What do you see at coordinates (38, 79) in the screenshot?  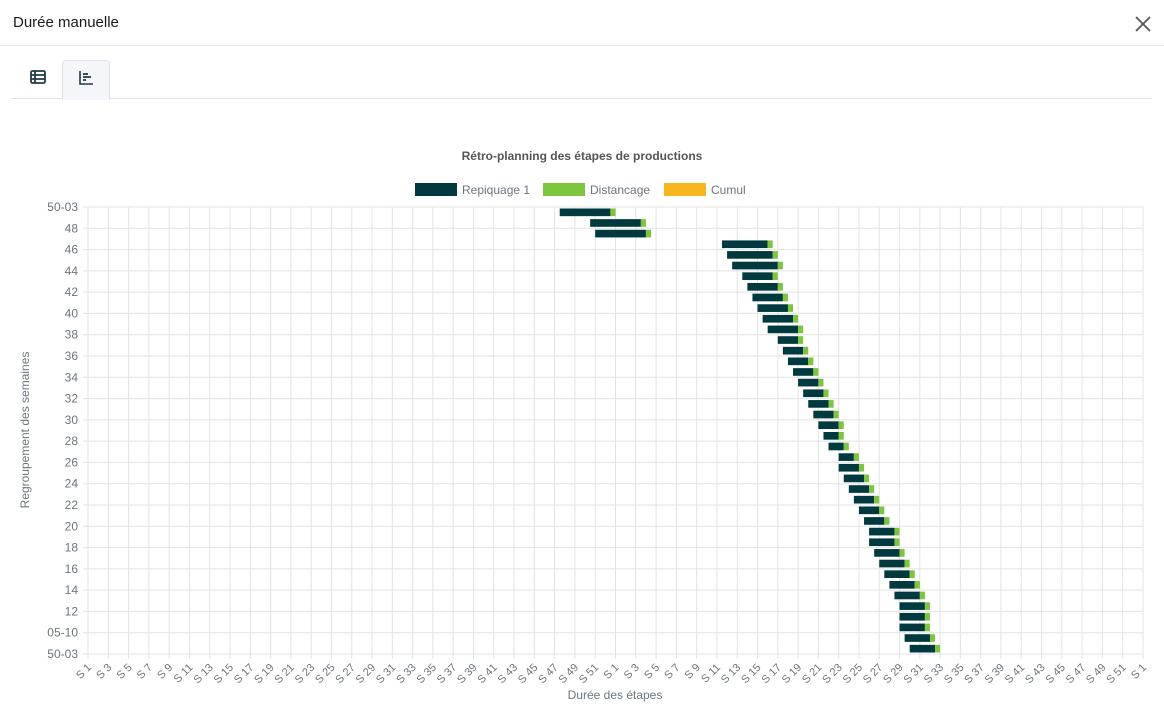 I see `tab-table-view` at bounding box center [38, 79].